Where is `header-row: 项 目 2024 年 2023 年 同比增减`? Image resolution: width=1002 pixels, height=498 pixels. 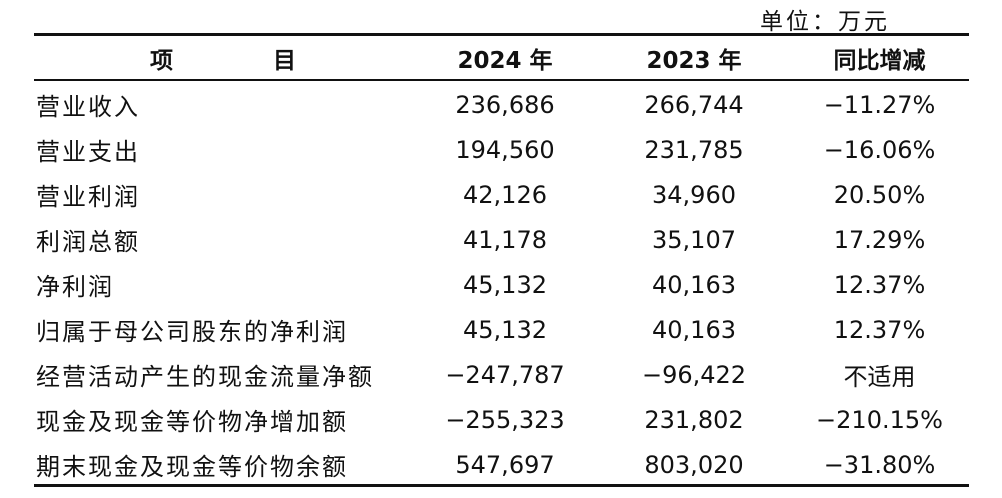
header-row: 项 目 2024 年 2023 年 同比增减 is located at coordinates (501, 58).